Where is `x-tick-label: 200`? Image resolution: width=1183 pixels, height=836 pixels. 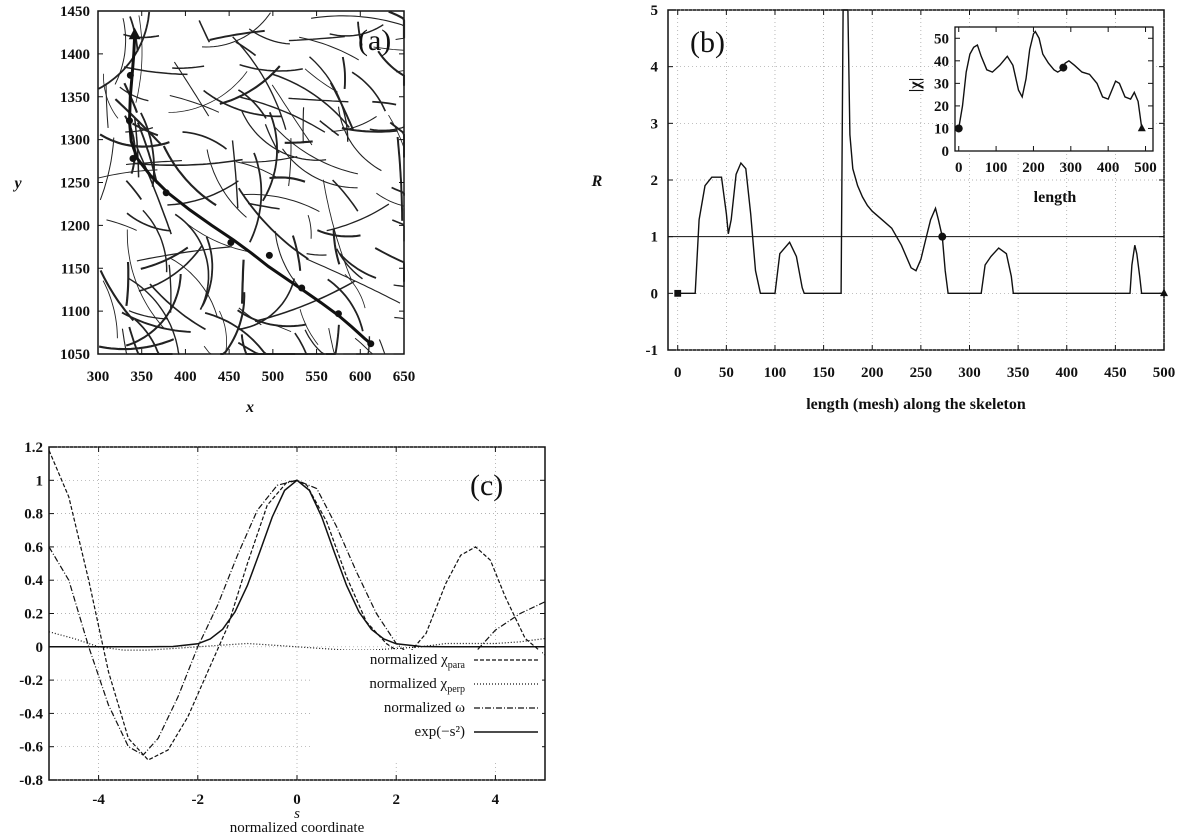 x-tick-label: 200 is located at coordinates (872, 373).